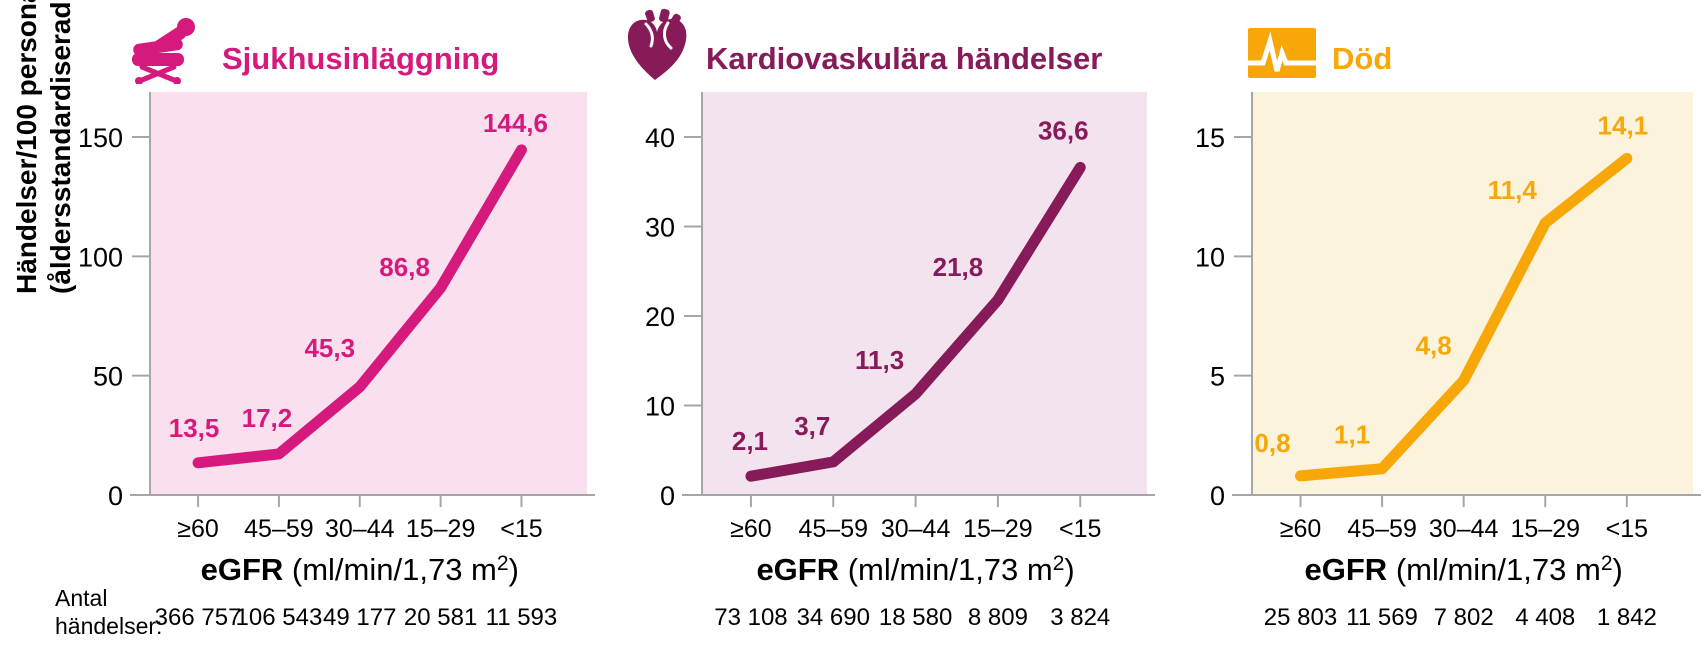 Image resolution: width=1708 pixels, height=646 pixels. I want to click on chart-3-header: Död, so click(1320, 45).